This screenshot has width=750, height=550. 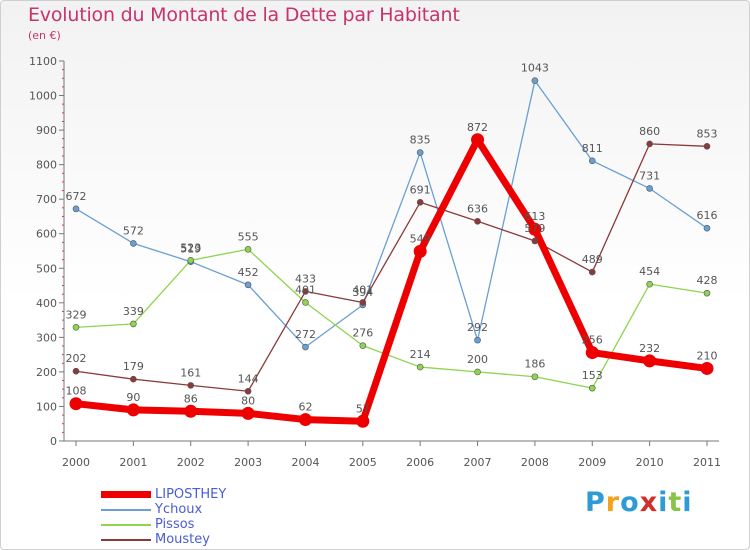 What do you see at coordinates (363, 462) in the screenshot?
I see `x-tick-label: 2005` at bounding box center [363, 462].